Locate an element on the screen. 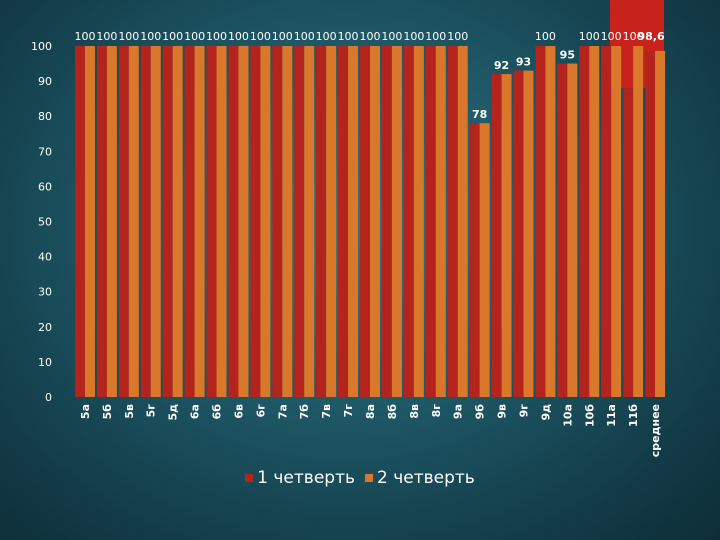  x-tick-label: 9в is located at coordinates (502, 411).